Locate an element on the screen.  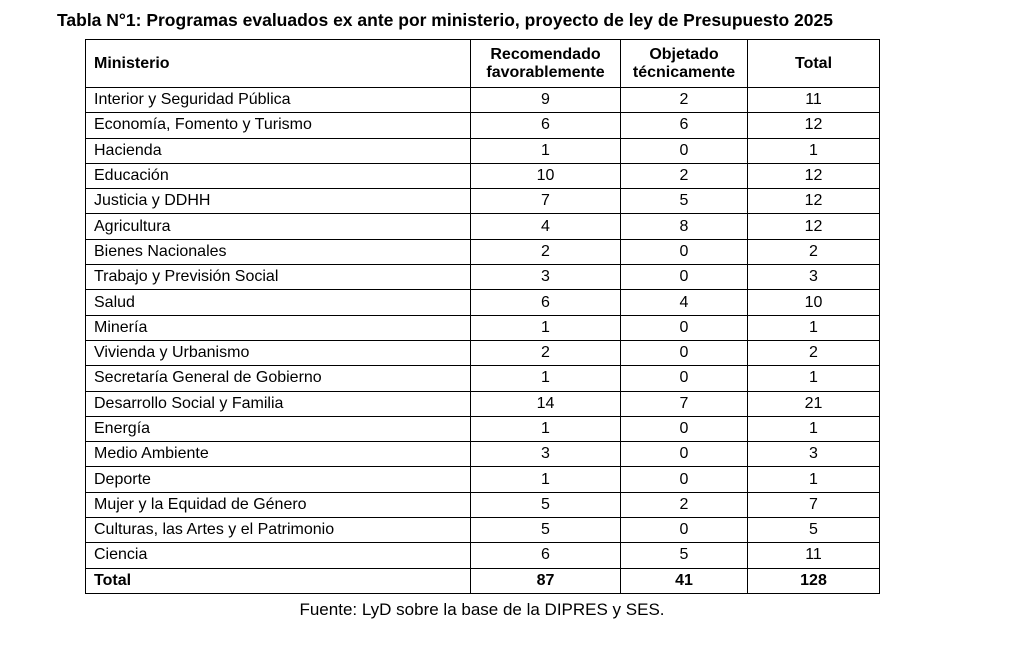
table-row: Mujer y la Equidad de Género 5 2 7 is located at coordinates (482, 505).